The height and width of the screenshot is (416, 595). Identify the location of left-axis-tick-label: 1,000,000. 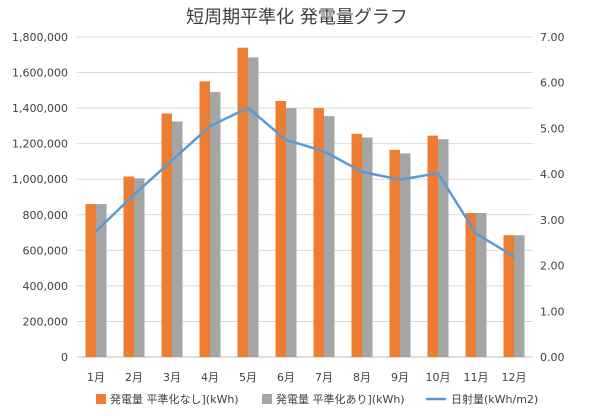
(40, 179).